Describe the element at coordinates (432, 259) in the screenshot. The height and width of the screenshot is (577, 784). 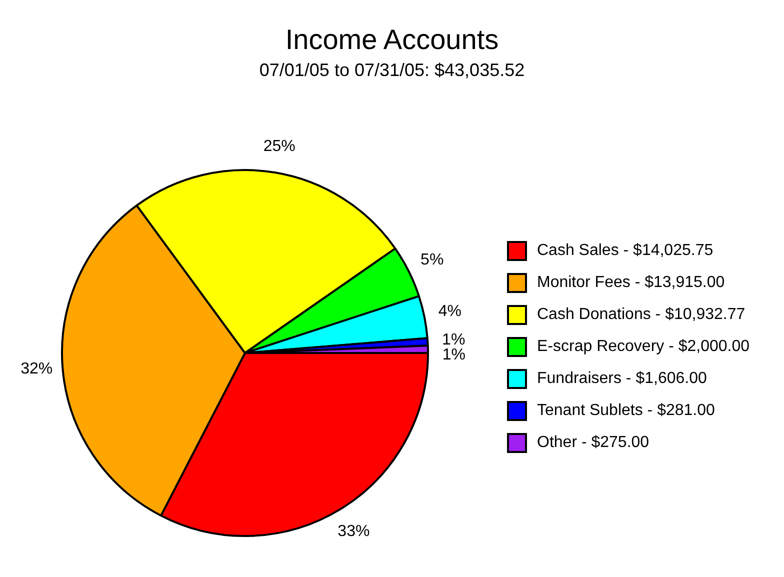
I see `data-label: 5%` at that location.